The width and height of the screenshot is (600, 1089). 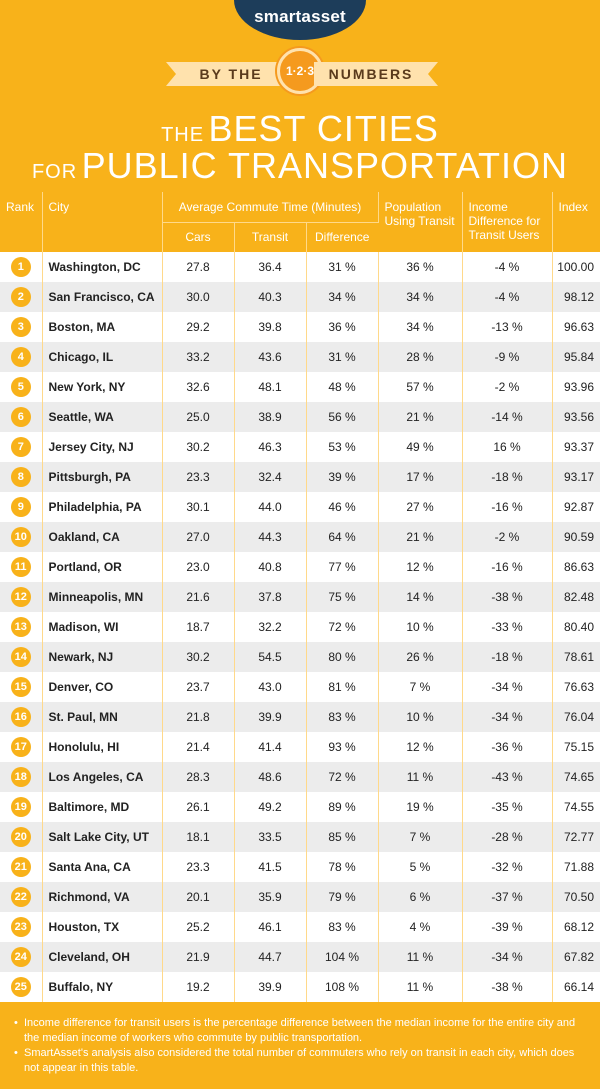 I want to click on header-difference: Difference, so click(x=342, y=236).